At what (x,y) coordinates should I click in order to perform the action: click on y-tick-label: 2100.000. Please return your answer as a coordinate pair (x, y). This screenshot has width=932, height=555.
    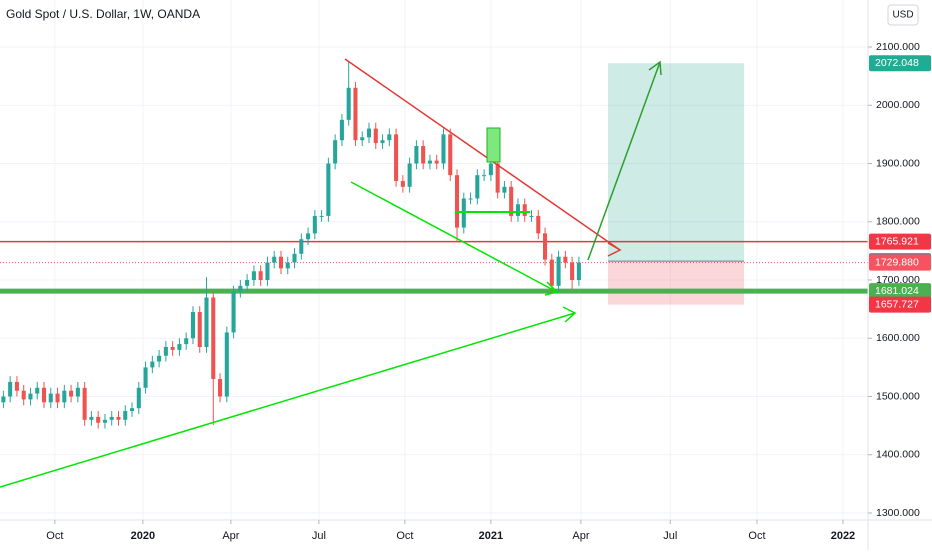
    Looking at the image, I should click on (898, 47).